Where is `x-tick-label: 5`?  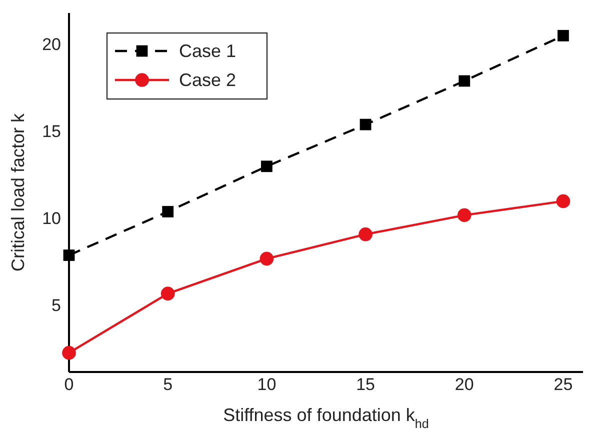
x-tick-label: 5 is located at coordinates (168, 384).